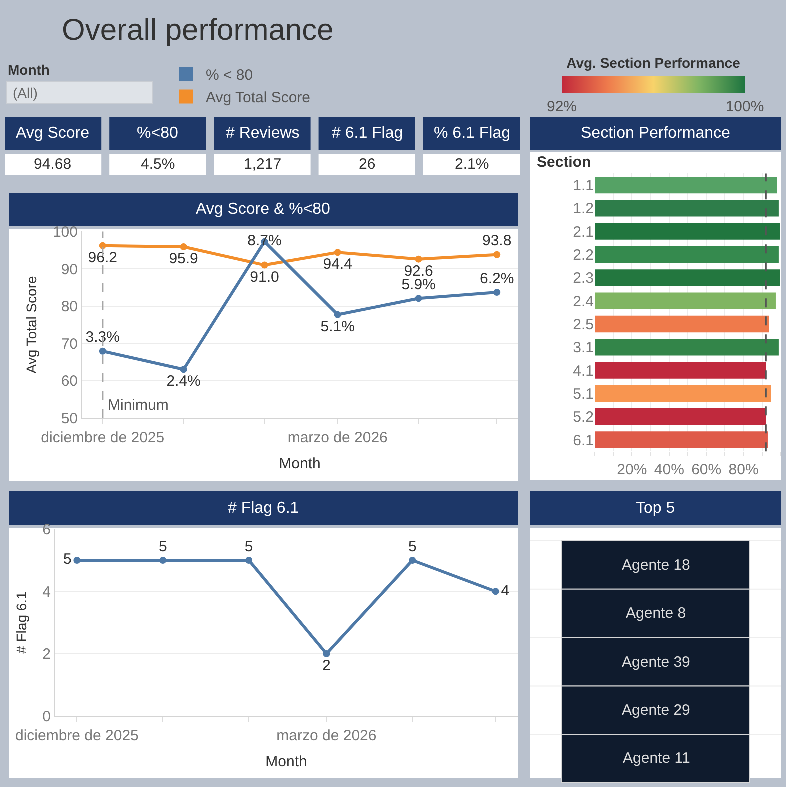 The height and width of the screenshot is (787, 786). Describe the element at coordinates (562, 107) in the screenshot. I see `color-bar-label: 92%` at that location.